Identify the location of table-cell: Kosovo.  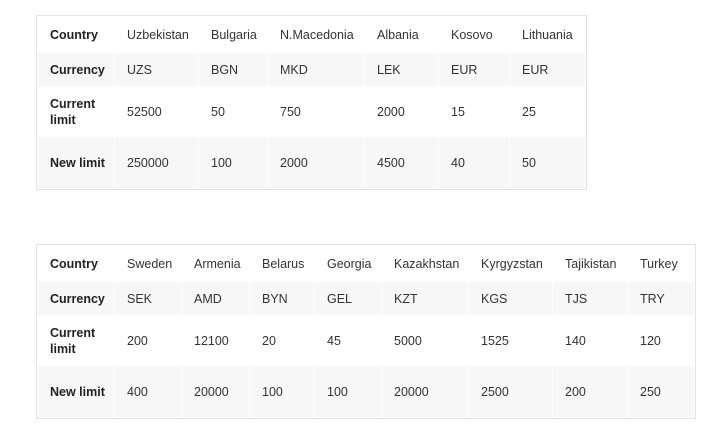
(474, 34).